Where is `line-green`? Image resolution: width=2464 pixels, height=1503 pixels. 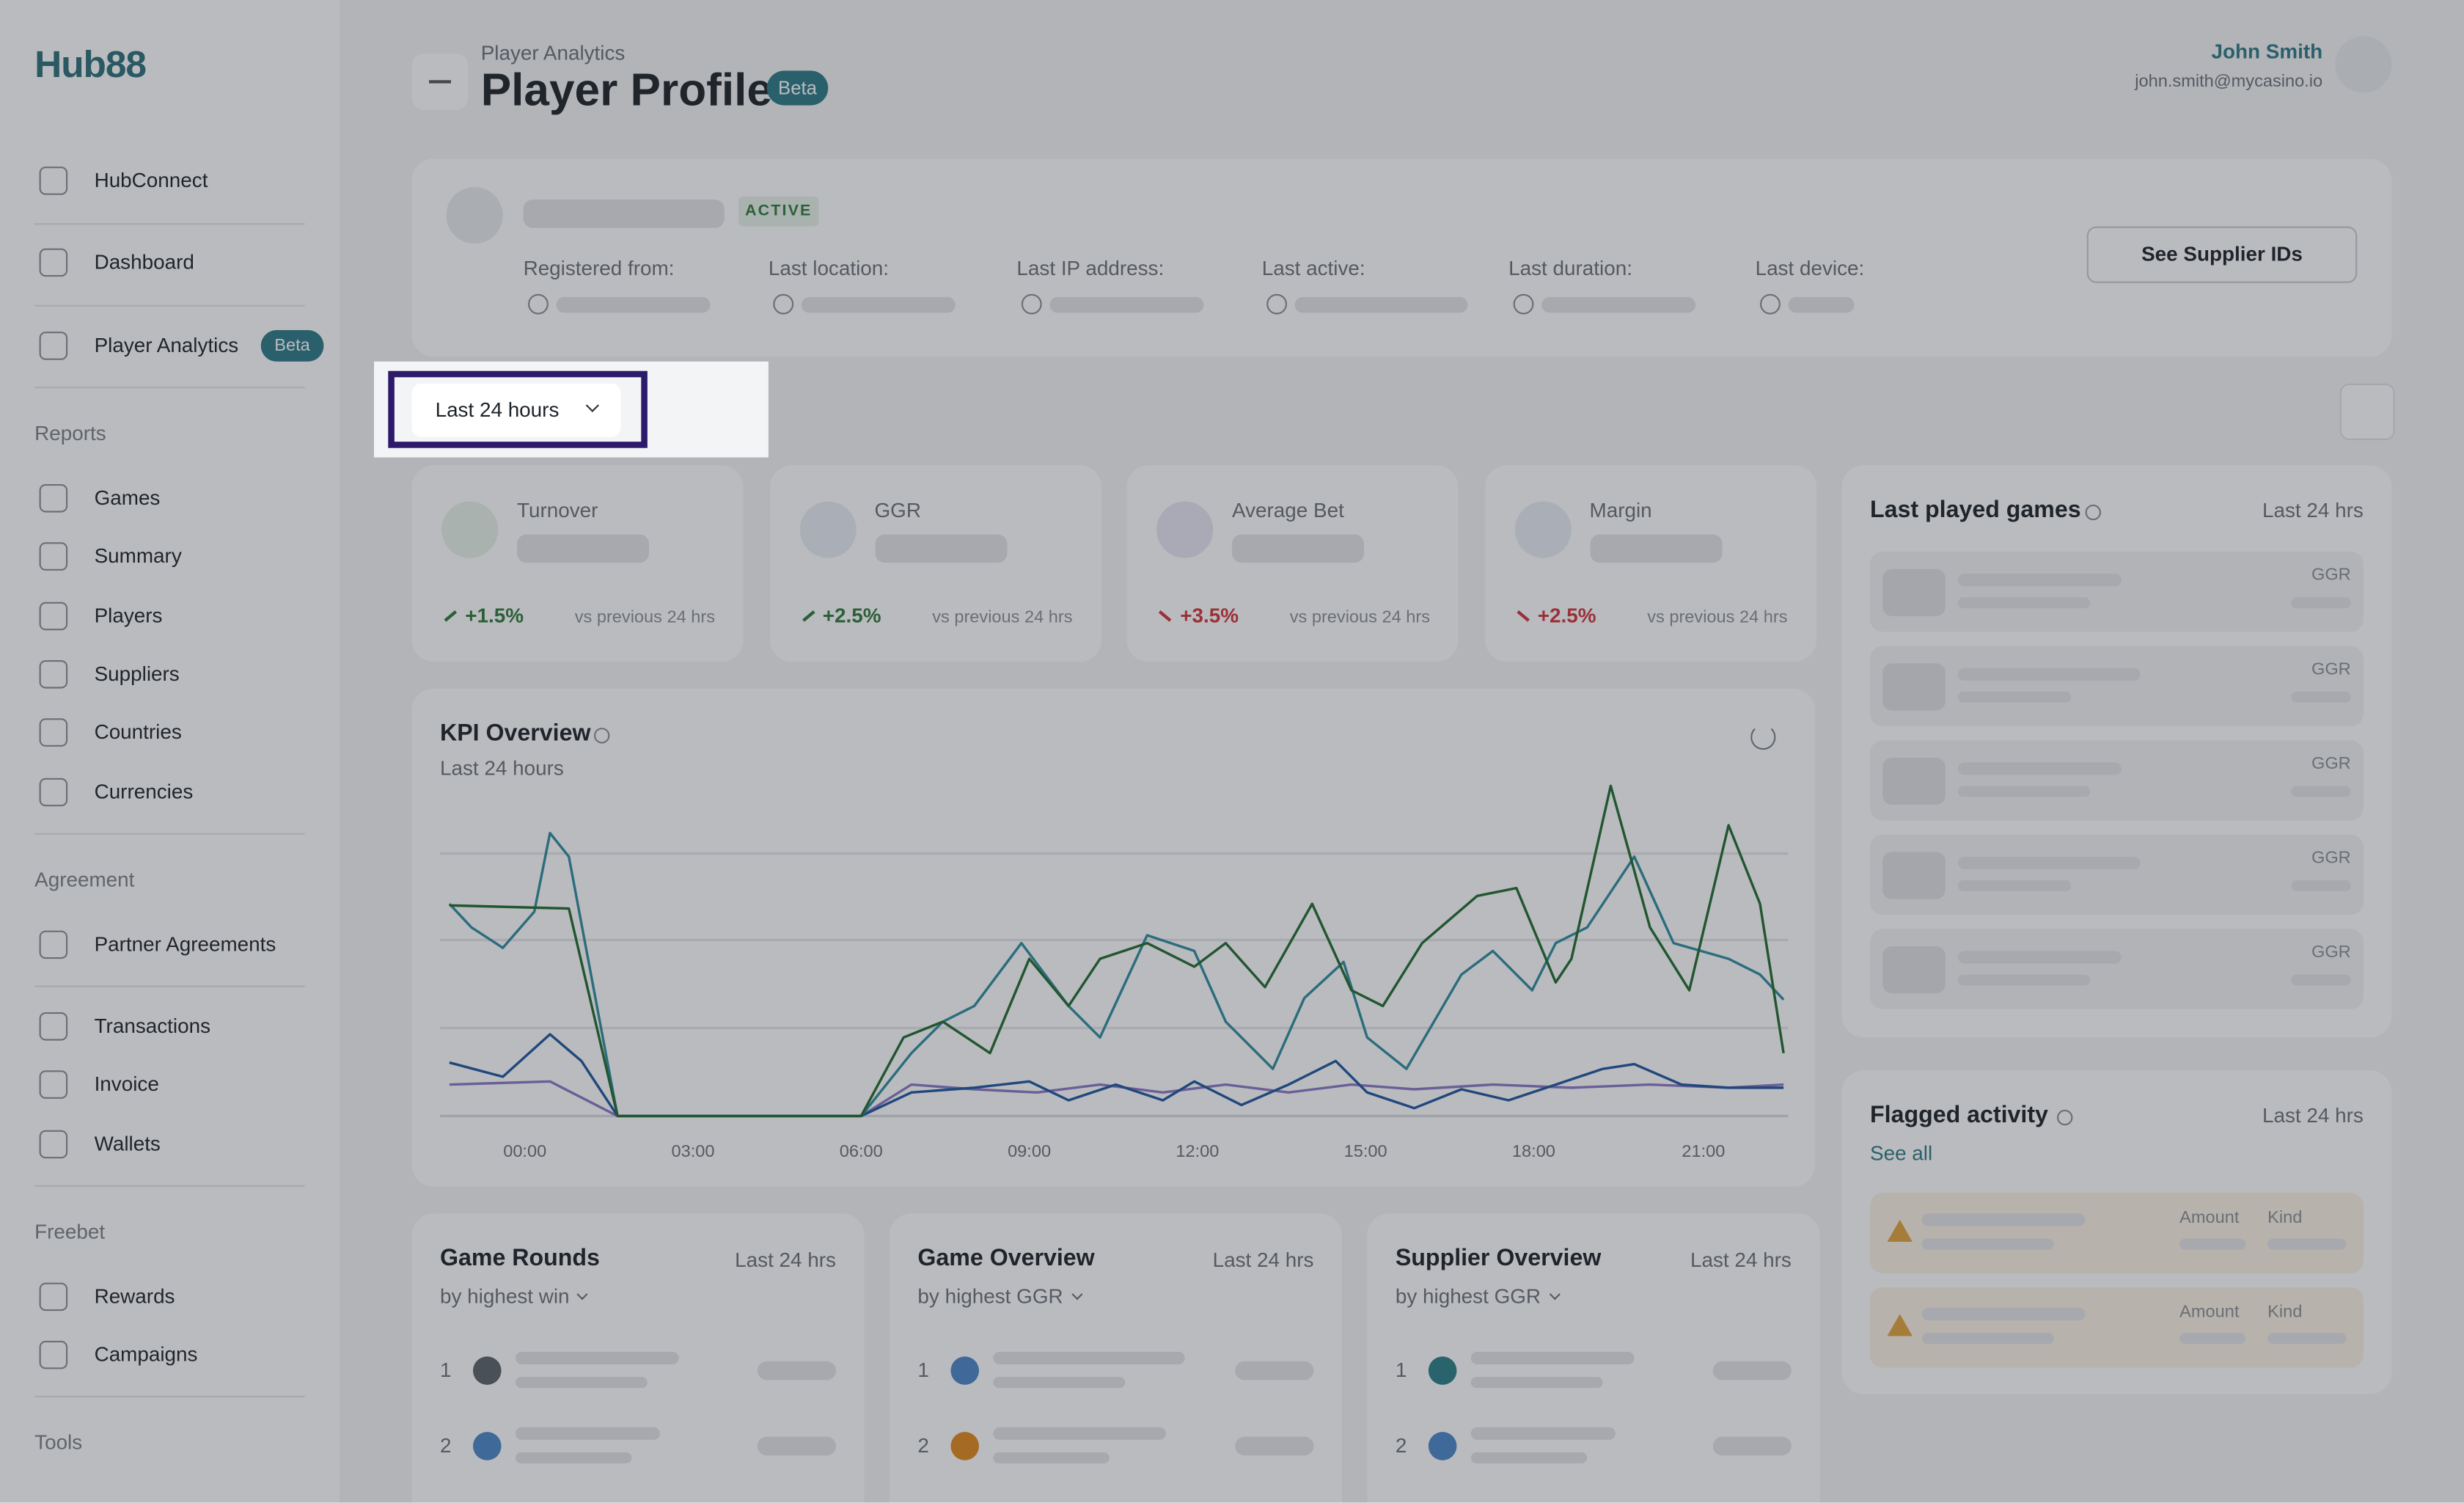 line-green is located at coordinates (1117, 951).